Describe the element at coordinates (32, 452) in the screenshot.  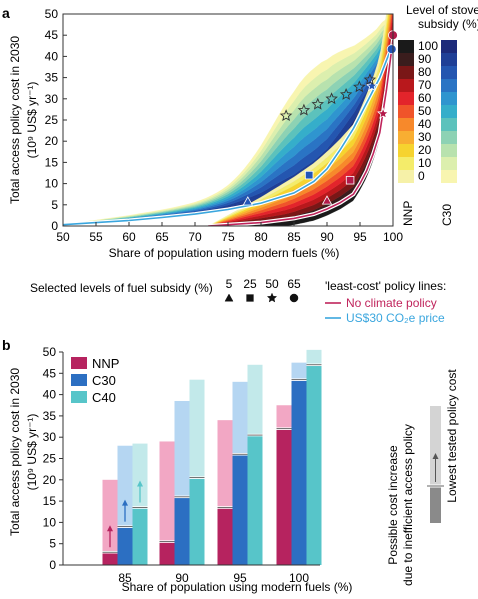
I see `panel-b-ylabel-2: (10⁹ US$ yr⁻¹)` at that location.